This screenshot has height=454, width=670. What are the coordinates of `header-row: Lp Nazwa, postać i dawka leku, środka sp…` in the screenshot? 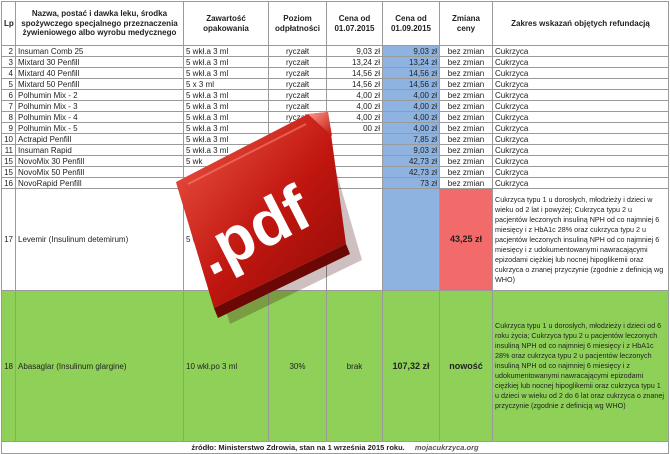 It's located at (335, 23).